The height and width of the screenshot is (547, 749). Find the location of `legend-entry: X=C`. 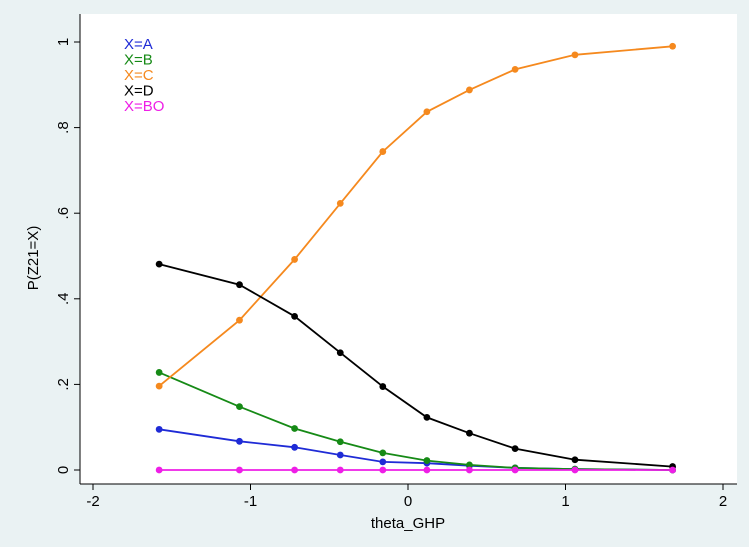

legend-entry: X=C is located at coordinates (139, 75).